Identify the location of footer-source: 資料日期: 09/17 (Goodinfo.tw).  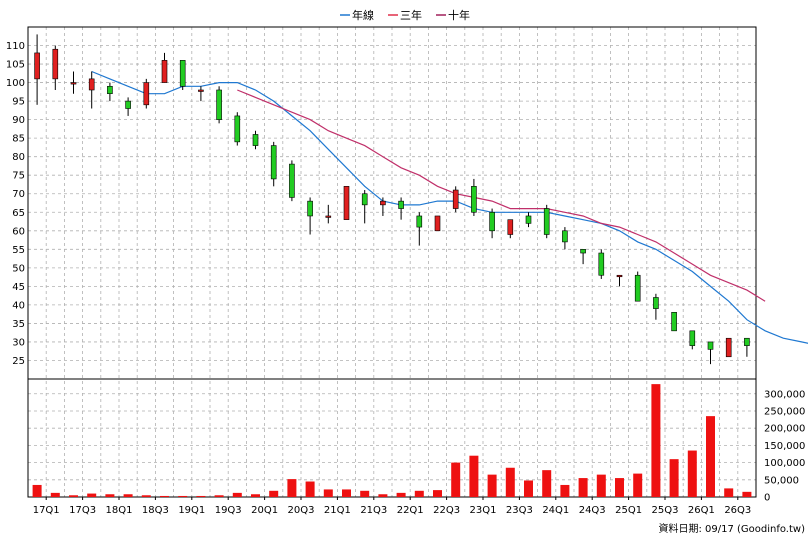
(731, 528).